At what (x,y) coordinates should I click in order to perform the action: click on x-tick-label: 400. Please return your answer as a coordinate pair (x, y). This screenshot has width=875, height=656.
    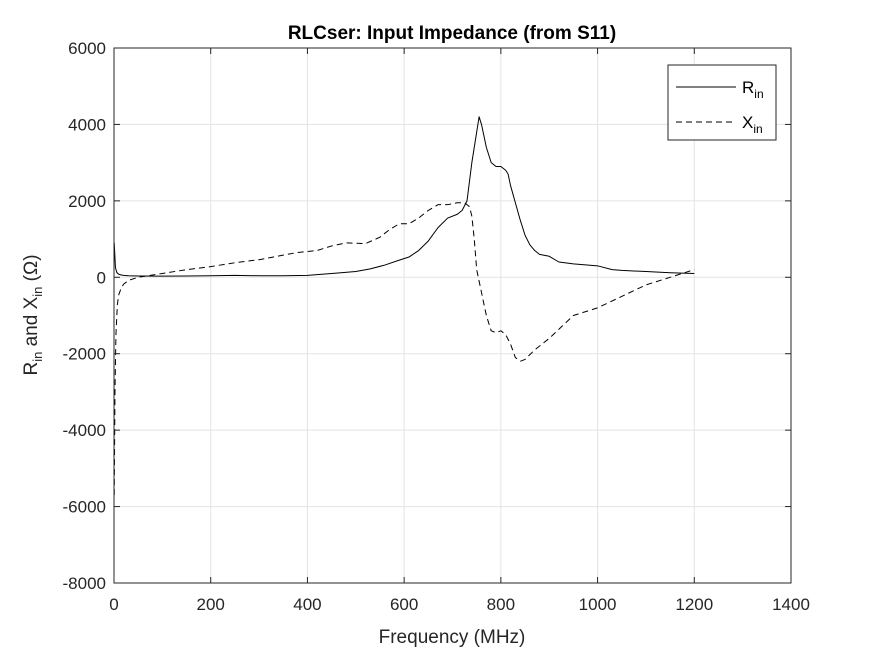
    Looking at the image, I should click on (307, 604).